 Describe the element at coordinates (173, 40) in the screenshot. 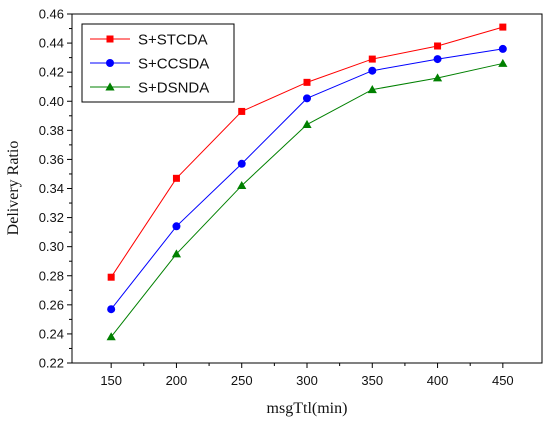

I see `legend-label-s-stcda: S+STCDA` at that location.